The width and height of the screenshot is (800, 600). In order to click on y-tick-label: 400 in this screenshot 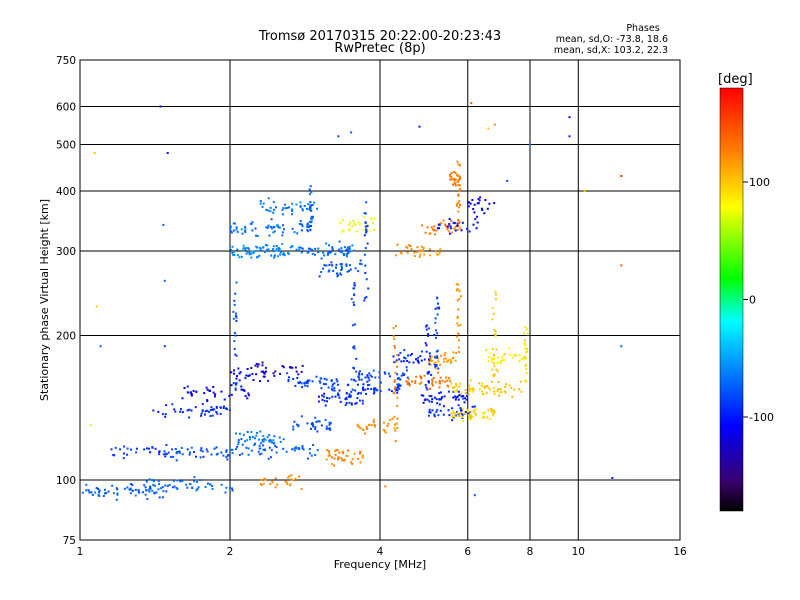, I will do `click(66, 192)`.